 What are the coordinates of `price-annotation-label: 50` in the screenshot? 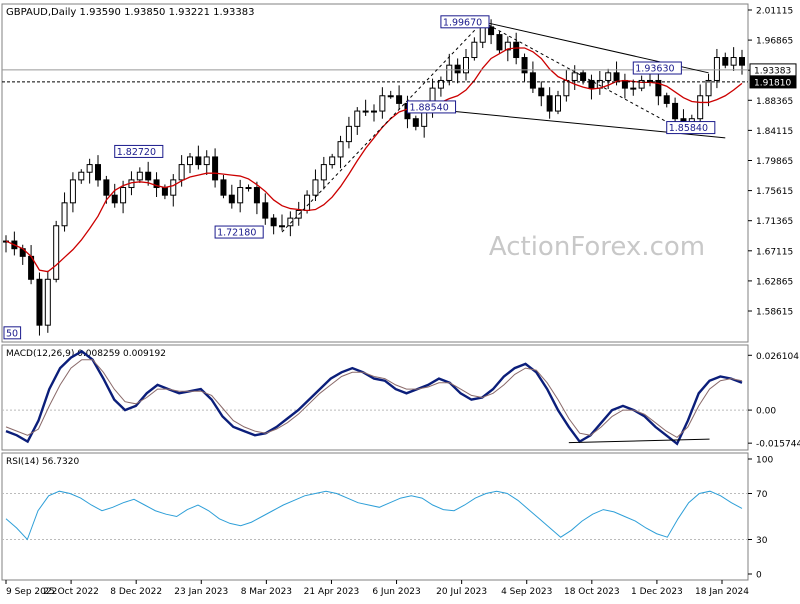 It's located at (12, 333).